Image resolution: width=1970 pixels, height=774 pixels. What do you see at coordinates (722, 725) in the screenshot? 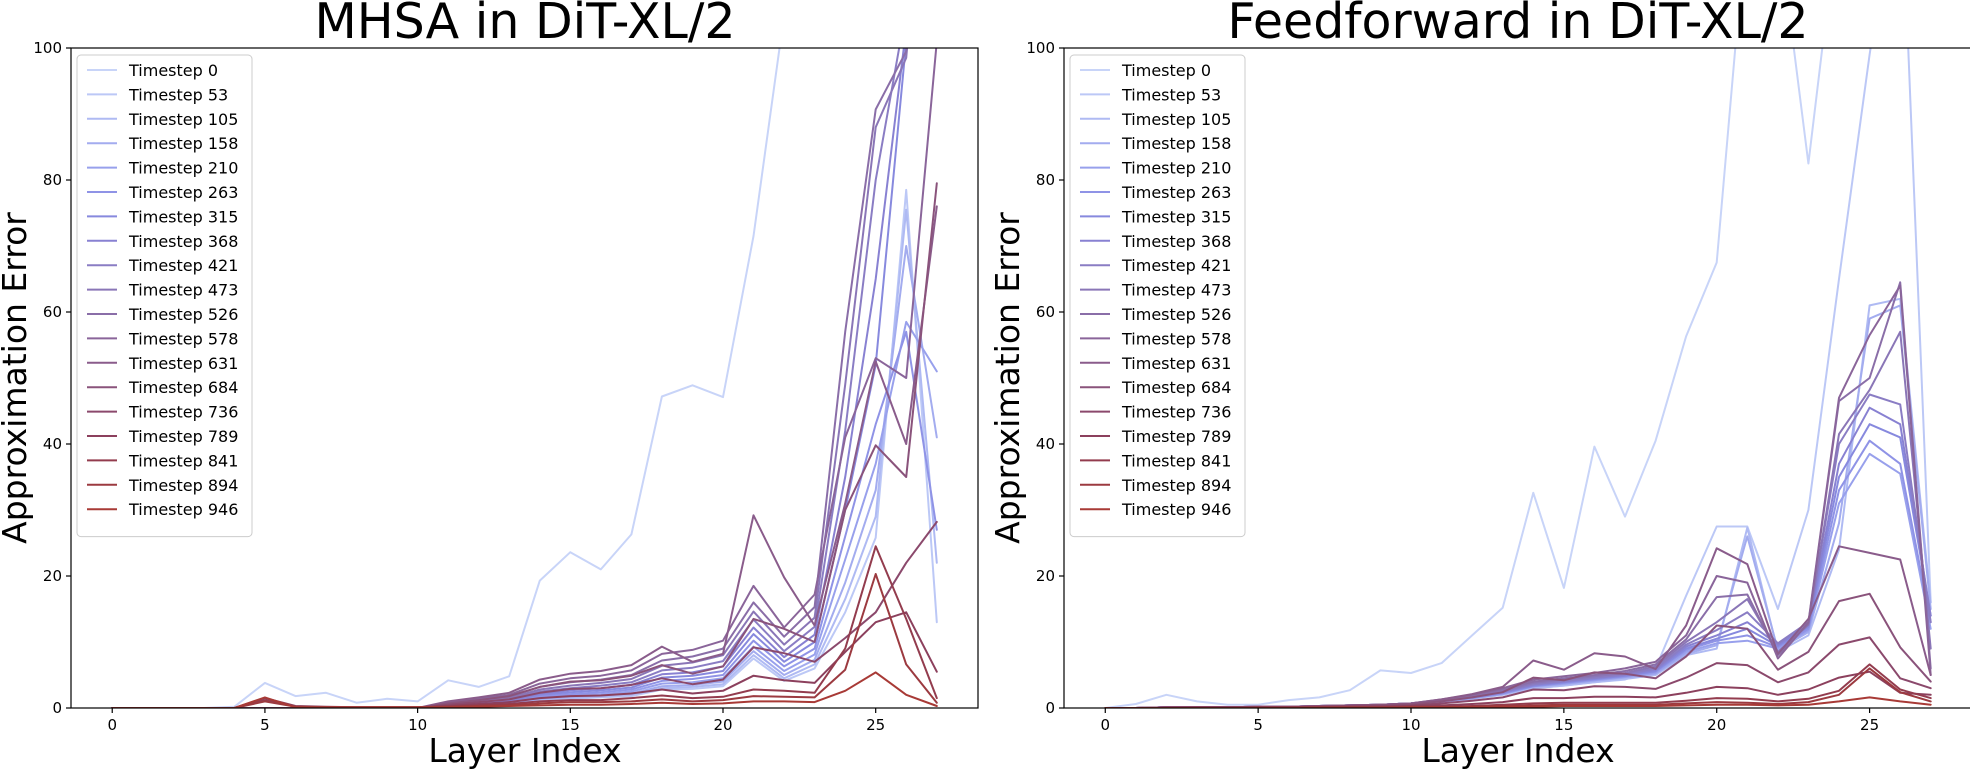
I see `mhsa-xtick-label-4: 20` at bounding box center [722, 725].